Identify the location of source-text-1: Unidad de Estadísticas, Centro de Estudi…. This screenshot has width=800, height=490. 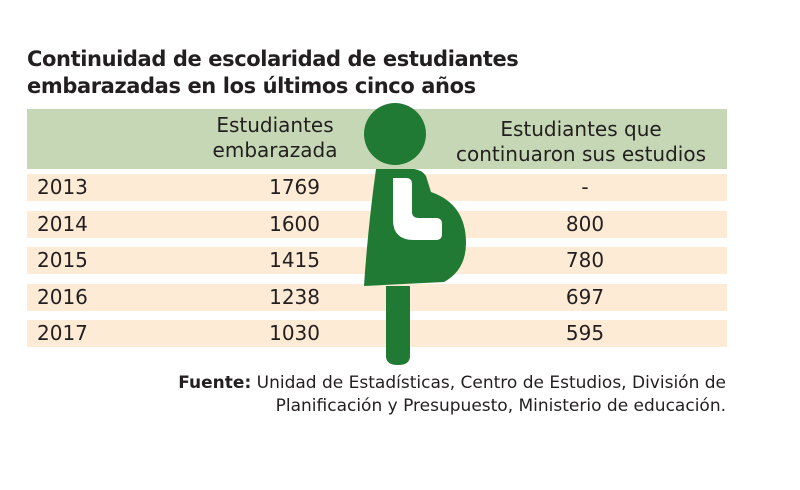
(491, 383).